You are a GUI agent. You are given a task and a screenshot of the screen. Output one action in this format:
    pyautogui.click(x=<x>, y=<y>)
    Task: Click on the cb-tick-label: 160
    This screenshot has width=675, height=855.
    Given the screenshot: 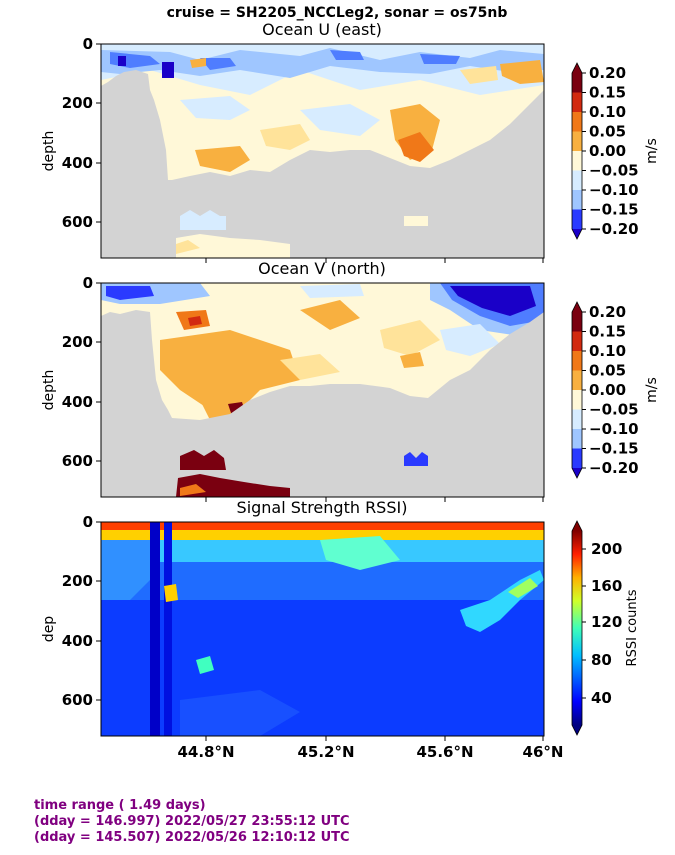 What is the action you would take?
    pyautogui.click(x=606, y=586)
    